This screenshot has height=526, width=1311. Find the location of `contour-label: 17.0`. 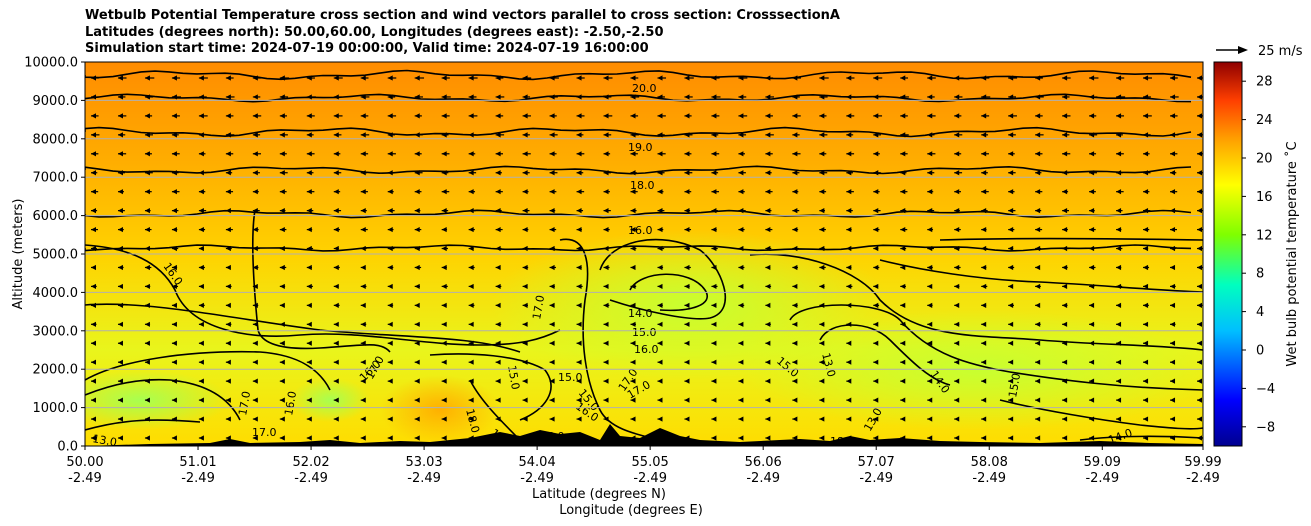

contour-label: 17.0 is located at coordinates (538, 307).